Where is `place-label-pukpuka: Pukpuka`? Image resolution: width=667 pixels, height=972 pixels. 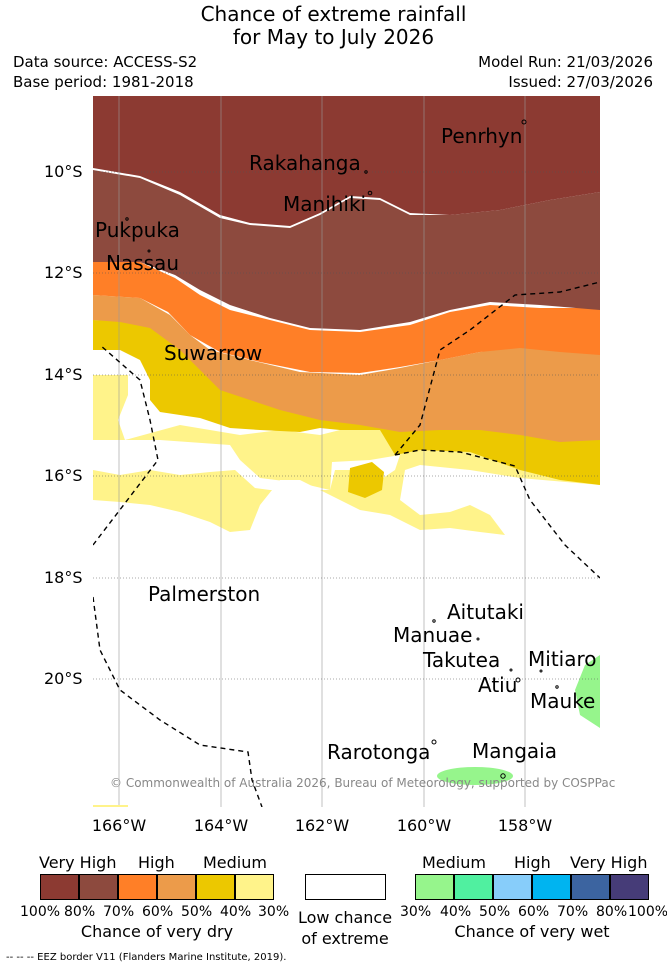 place-label-pukpuka: Pukpuka is located at coordinates (137, 230).